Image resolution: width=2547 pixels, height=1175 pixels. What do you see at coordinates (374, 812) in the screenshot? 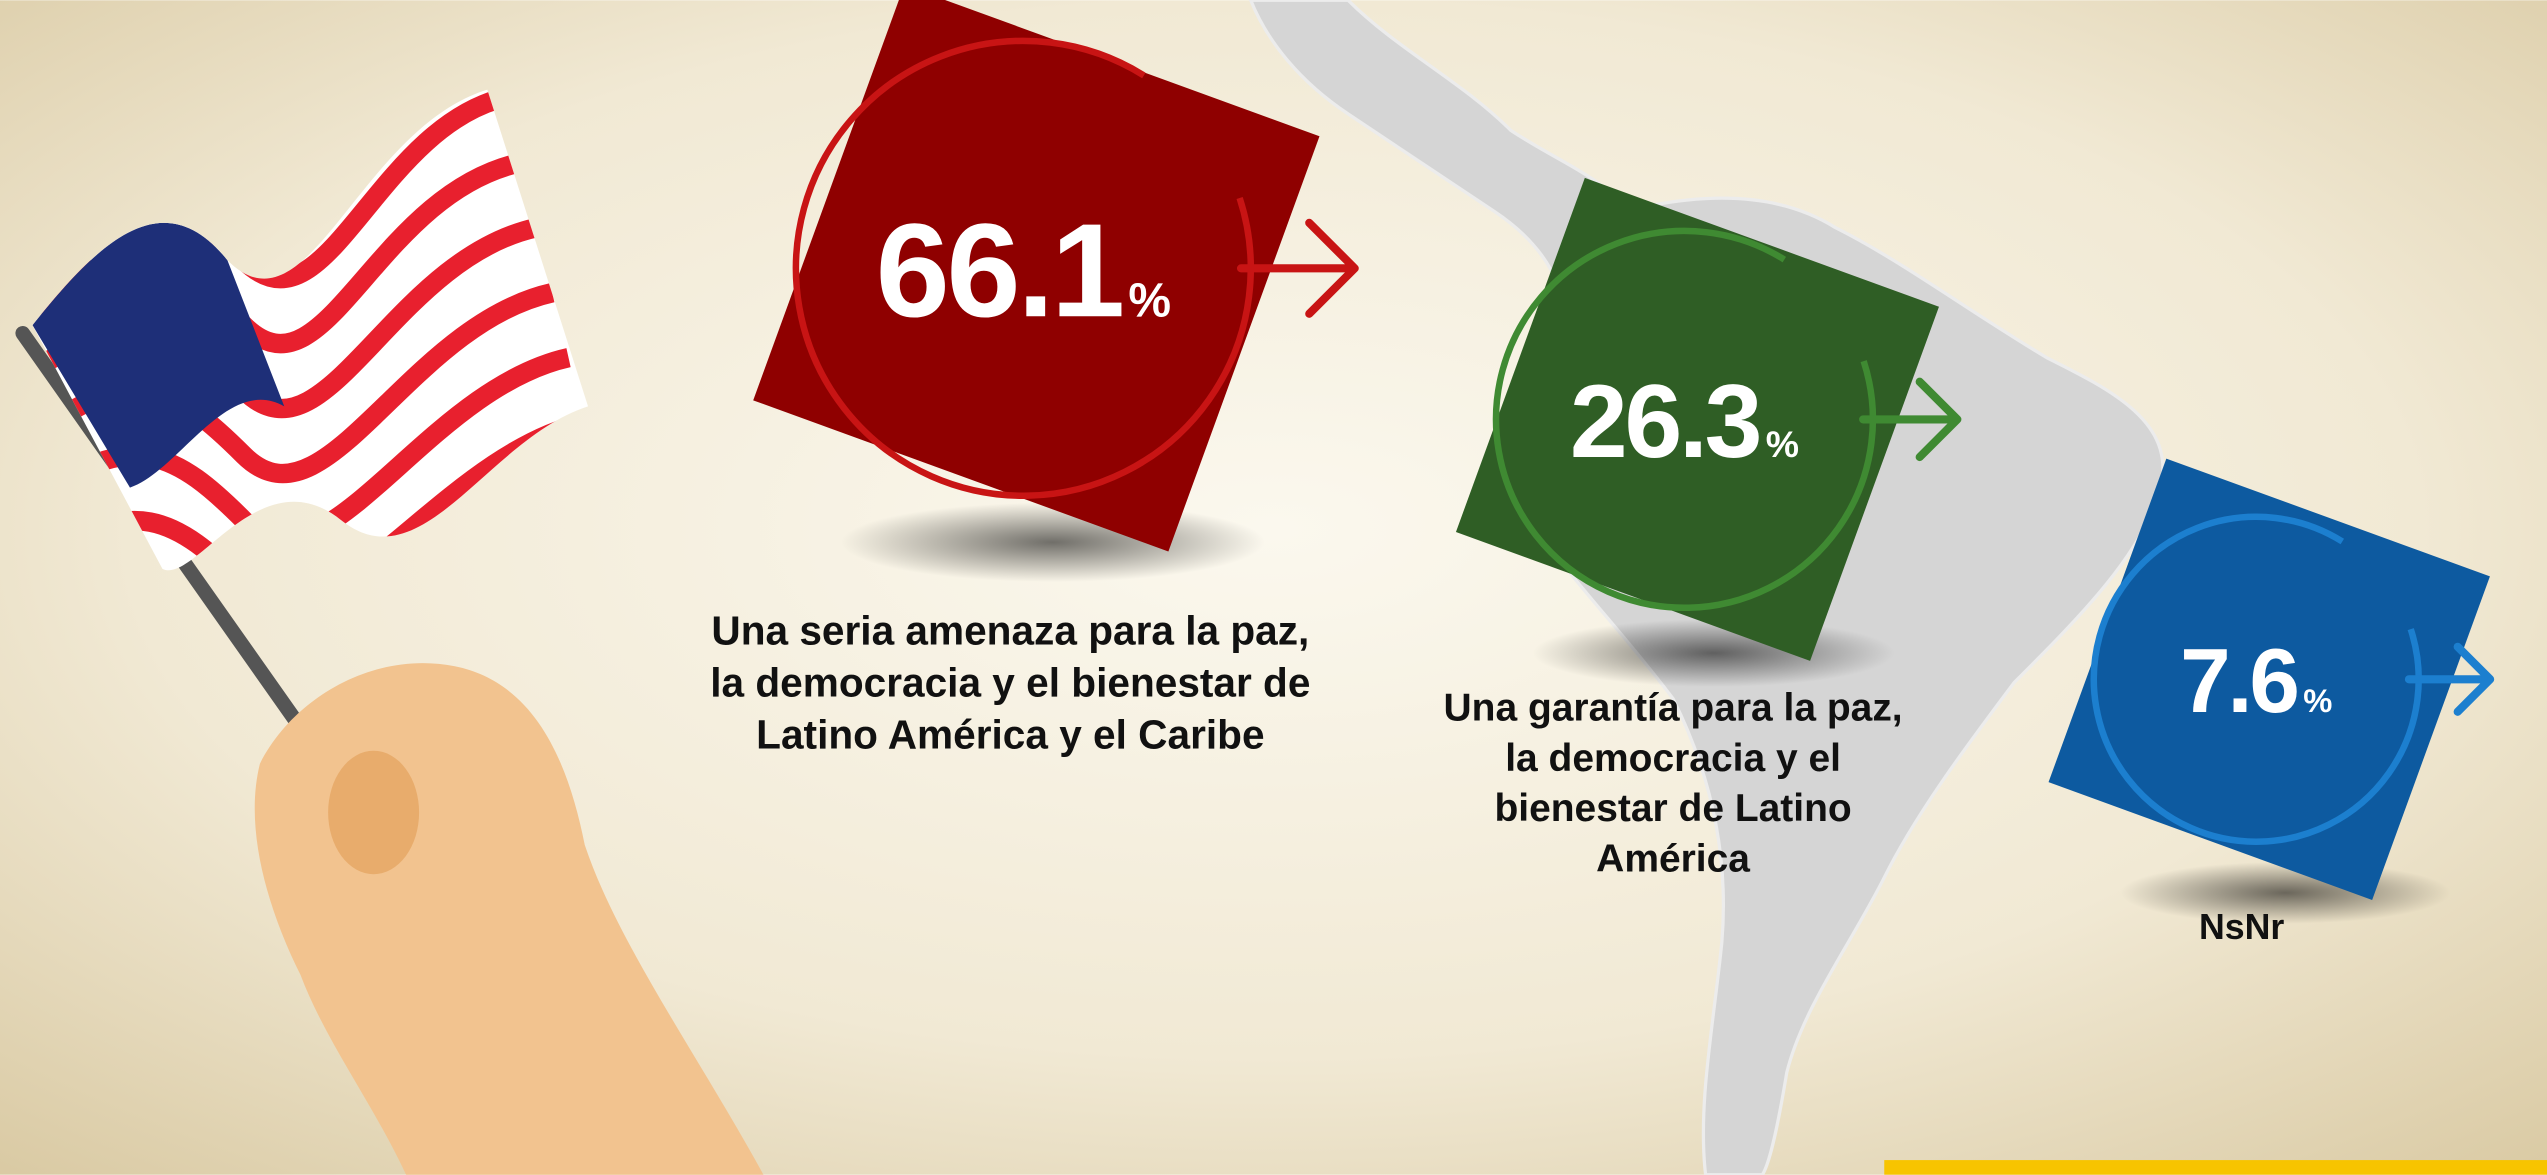
I see `thumb` at bounding box center [374, 812].